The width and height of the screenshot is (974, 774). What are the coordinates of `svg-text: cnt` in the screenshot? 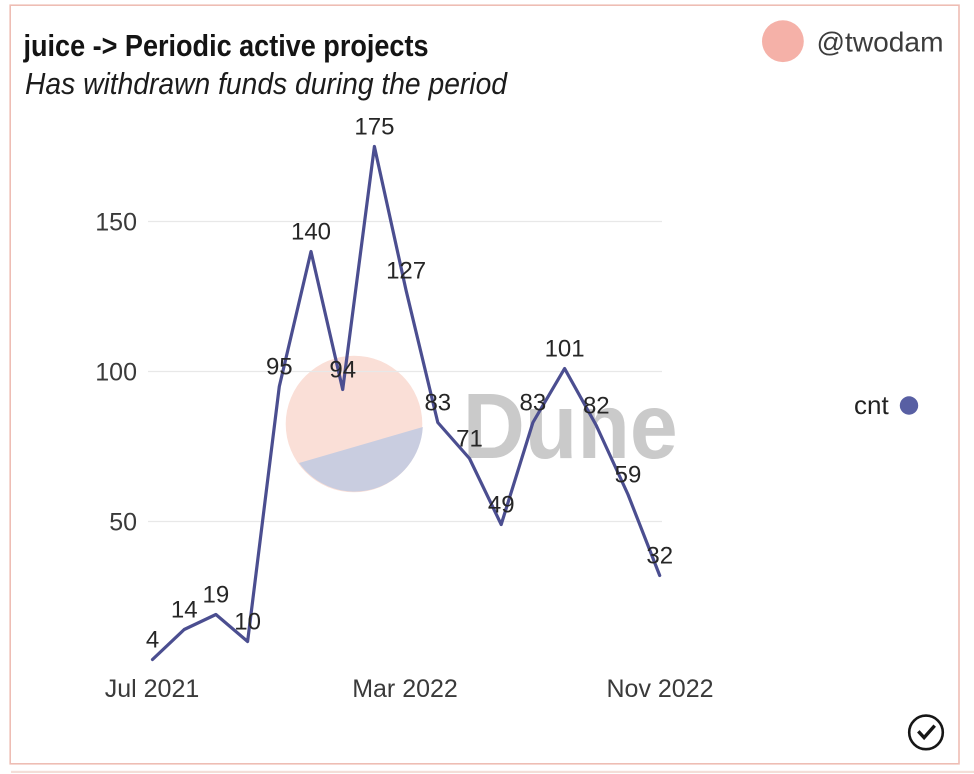 It's located at (871, 405).